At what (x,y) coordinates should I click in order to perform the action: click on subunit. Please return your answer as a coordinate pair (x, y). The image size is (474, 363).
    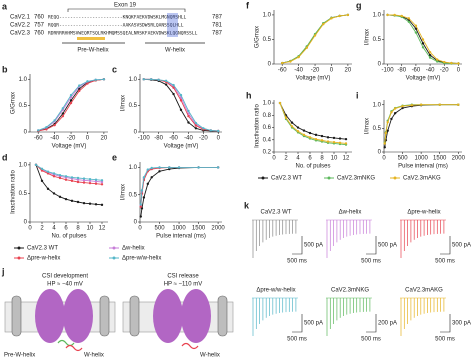
    Looking at the image, I should click on (134, 316).